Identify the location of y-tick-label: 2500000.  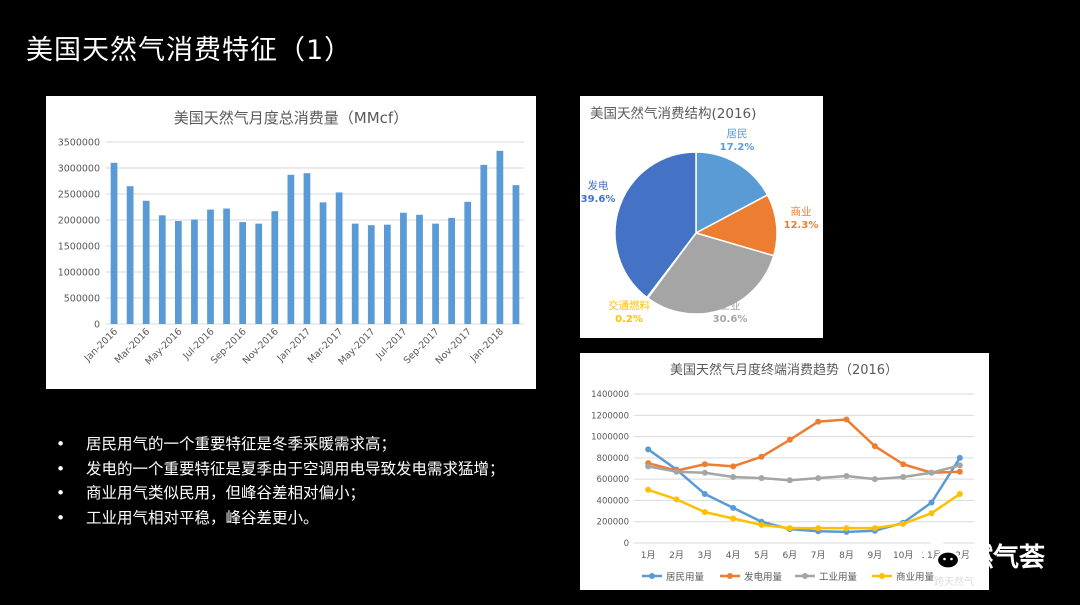
(79, 195).